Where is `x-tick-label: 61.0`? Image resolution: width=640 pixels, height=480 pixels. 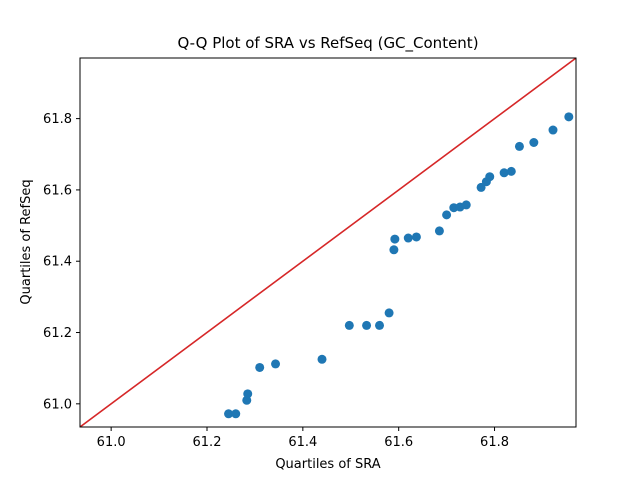
x-tick-label: 61.0 is located at coordinates (111, 442).